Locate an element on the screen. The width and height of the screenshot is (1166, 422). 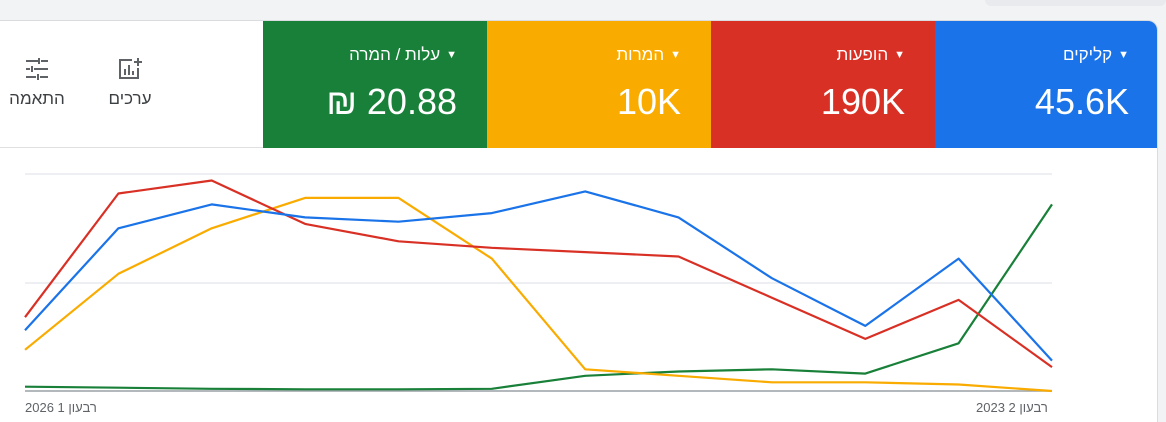
metric-clicks: ▼ קליקים 45.6K is located at coordinates (1046, 84).